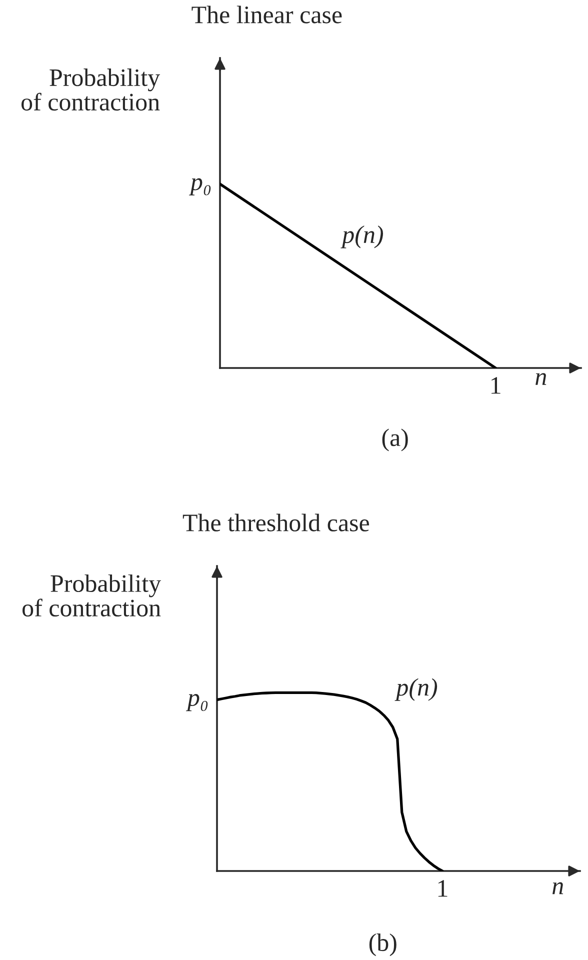 The width and height of the screenshot is (588, 960). Describe the element at coordinates (276, 523) in the screenshot. I see `chart-title: The threshold case` at that location.